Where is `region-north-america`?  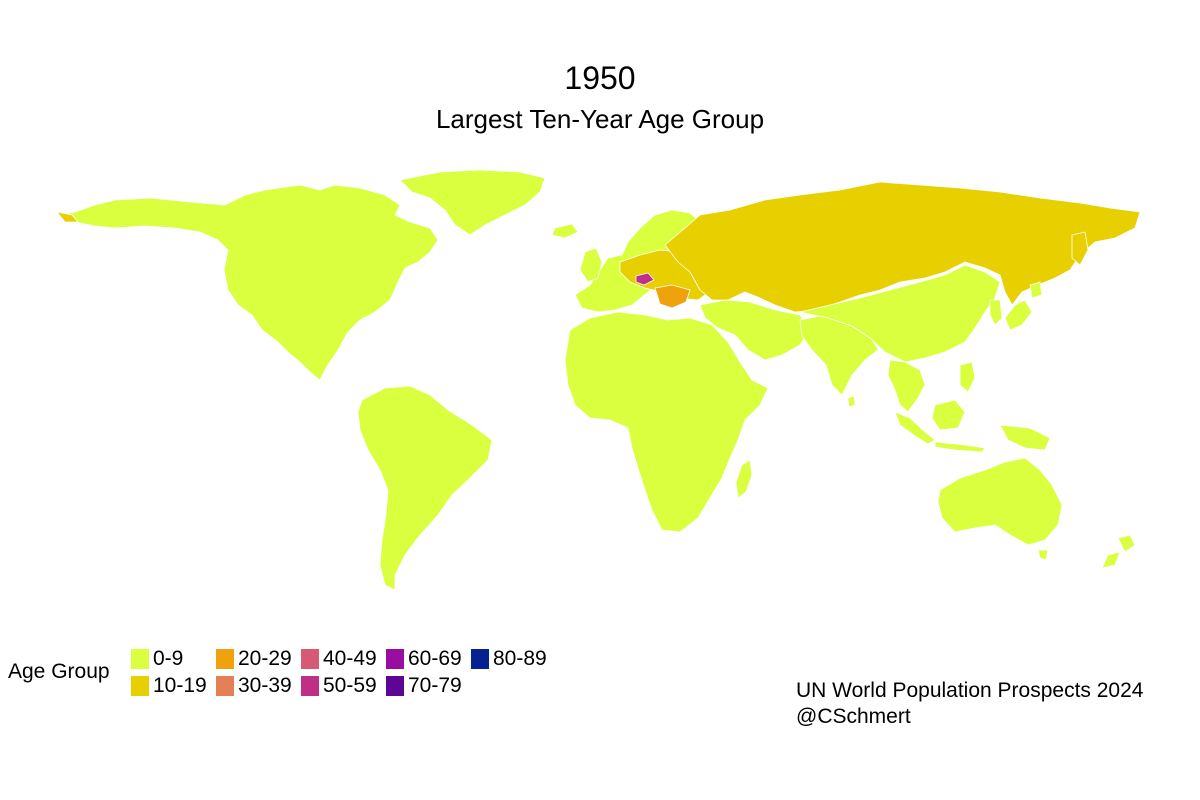
region-north-america is located at coordinates (249, 282).